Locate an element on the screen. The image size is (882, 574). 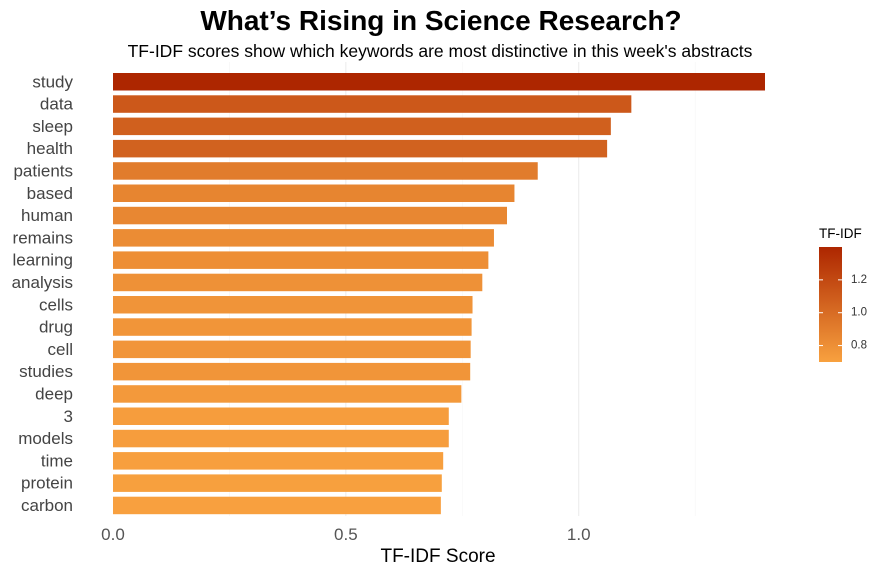
category-label: cells is located at coordinates (56, 304).